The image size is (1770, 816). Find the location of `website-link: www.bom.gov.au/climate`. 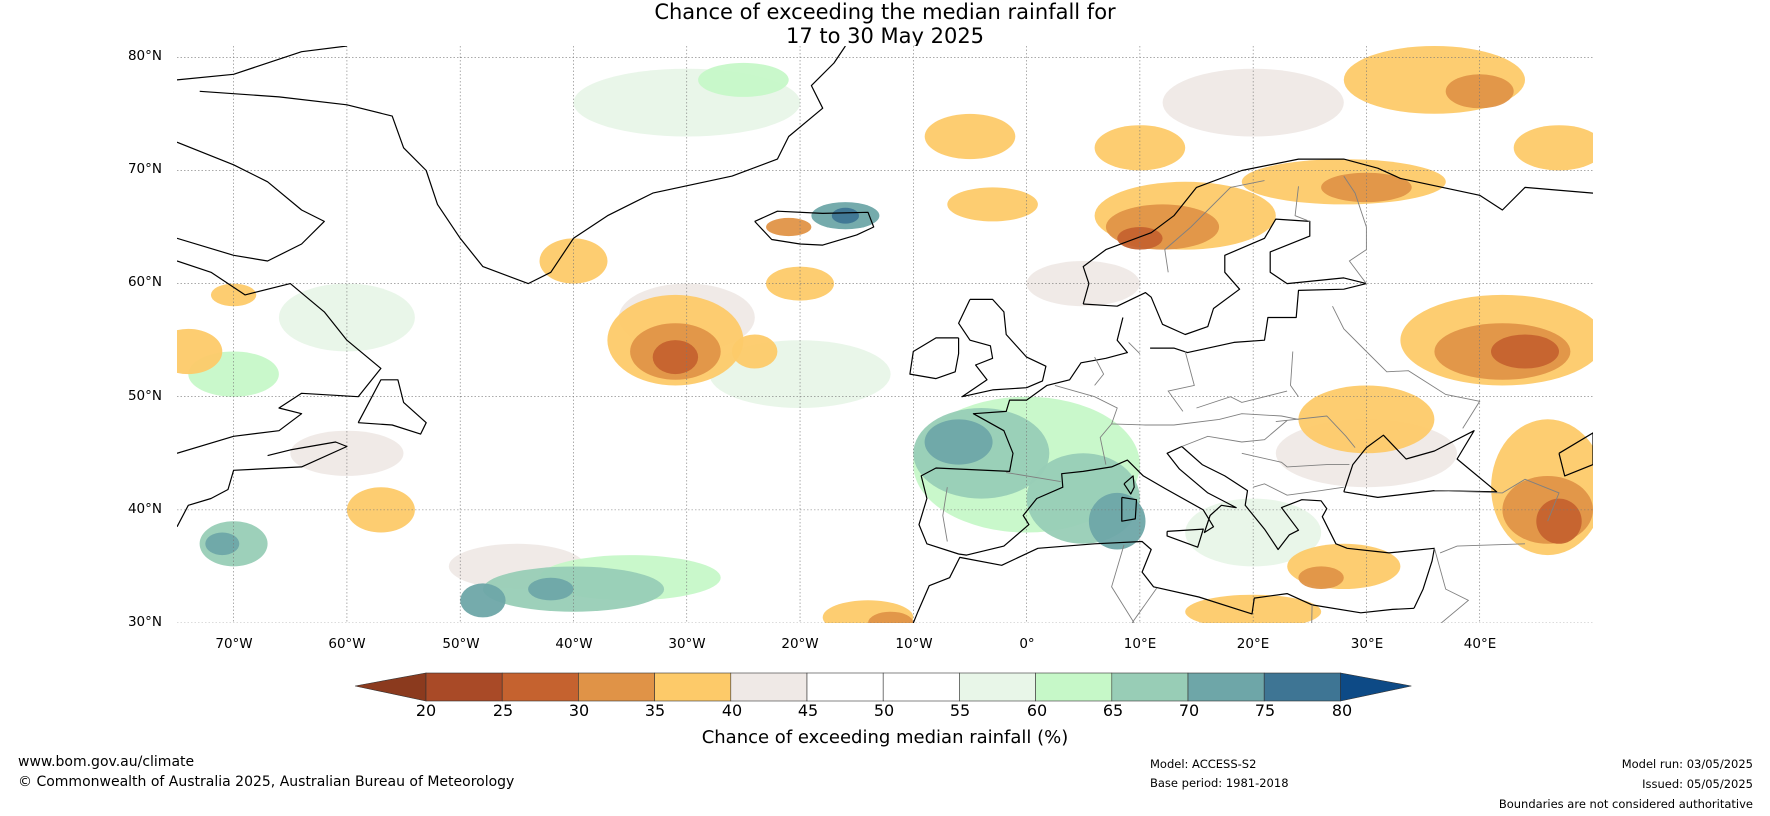

website-link: www.bom.gov.au/climate is located at coordinates (106, 762).